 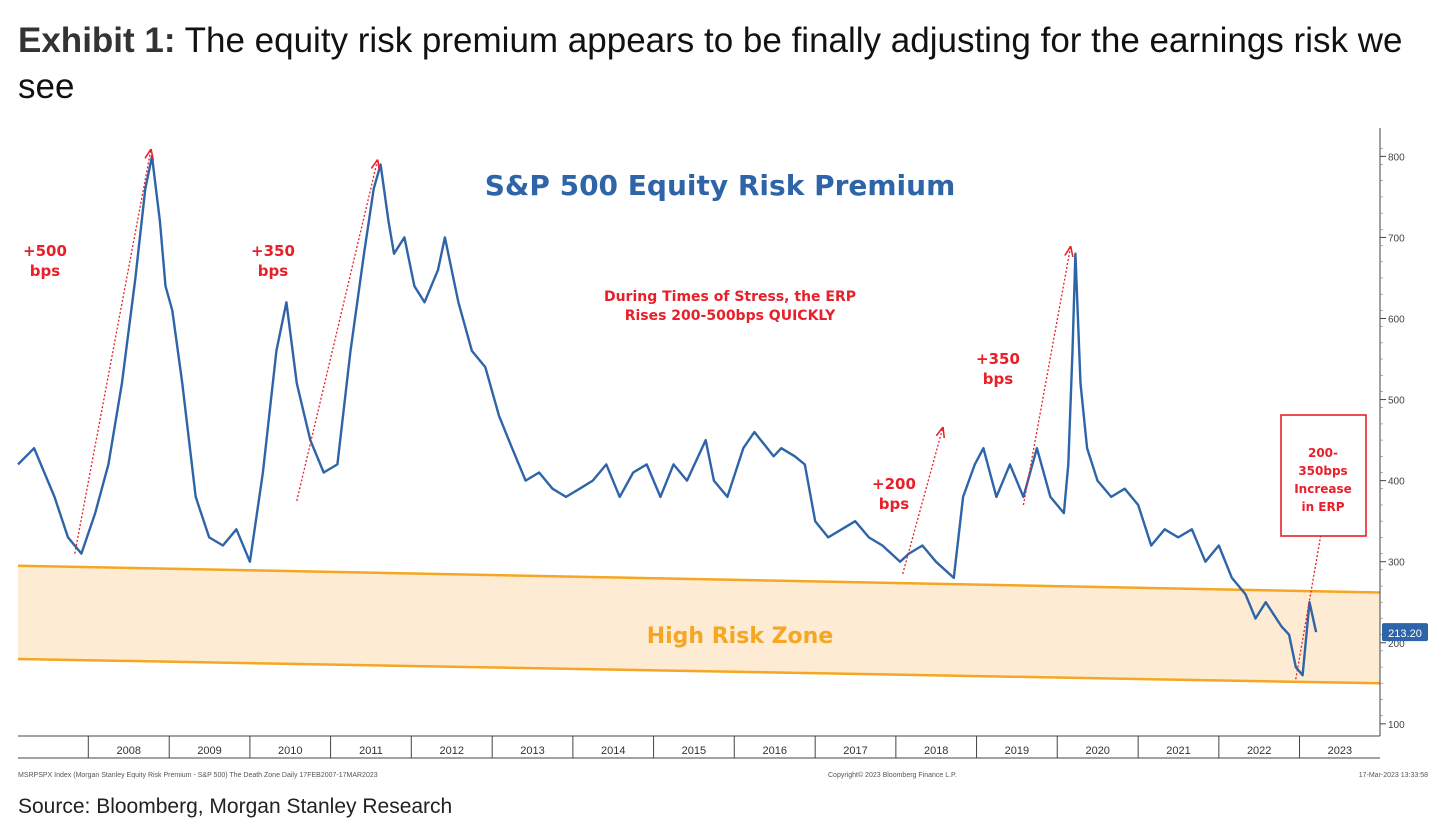 I want to click on x-tick-label: 2021, so click(x=1178, y=751).